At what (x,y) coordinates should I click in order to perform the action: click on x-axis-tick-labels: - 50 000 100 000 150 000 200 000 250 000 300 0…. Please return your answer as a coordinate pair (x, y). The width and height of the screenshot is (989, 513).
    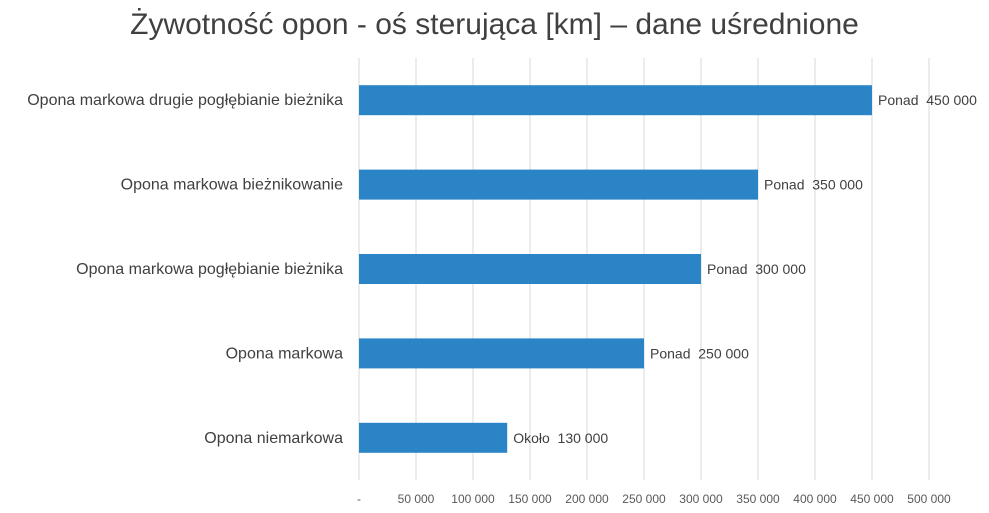
    Looking at the image, I should click on (654, 499).